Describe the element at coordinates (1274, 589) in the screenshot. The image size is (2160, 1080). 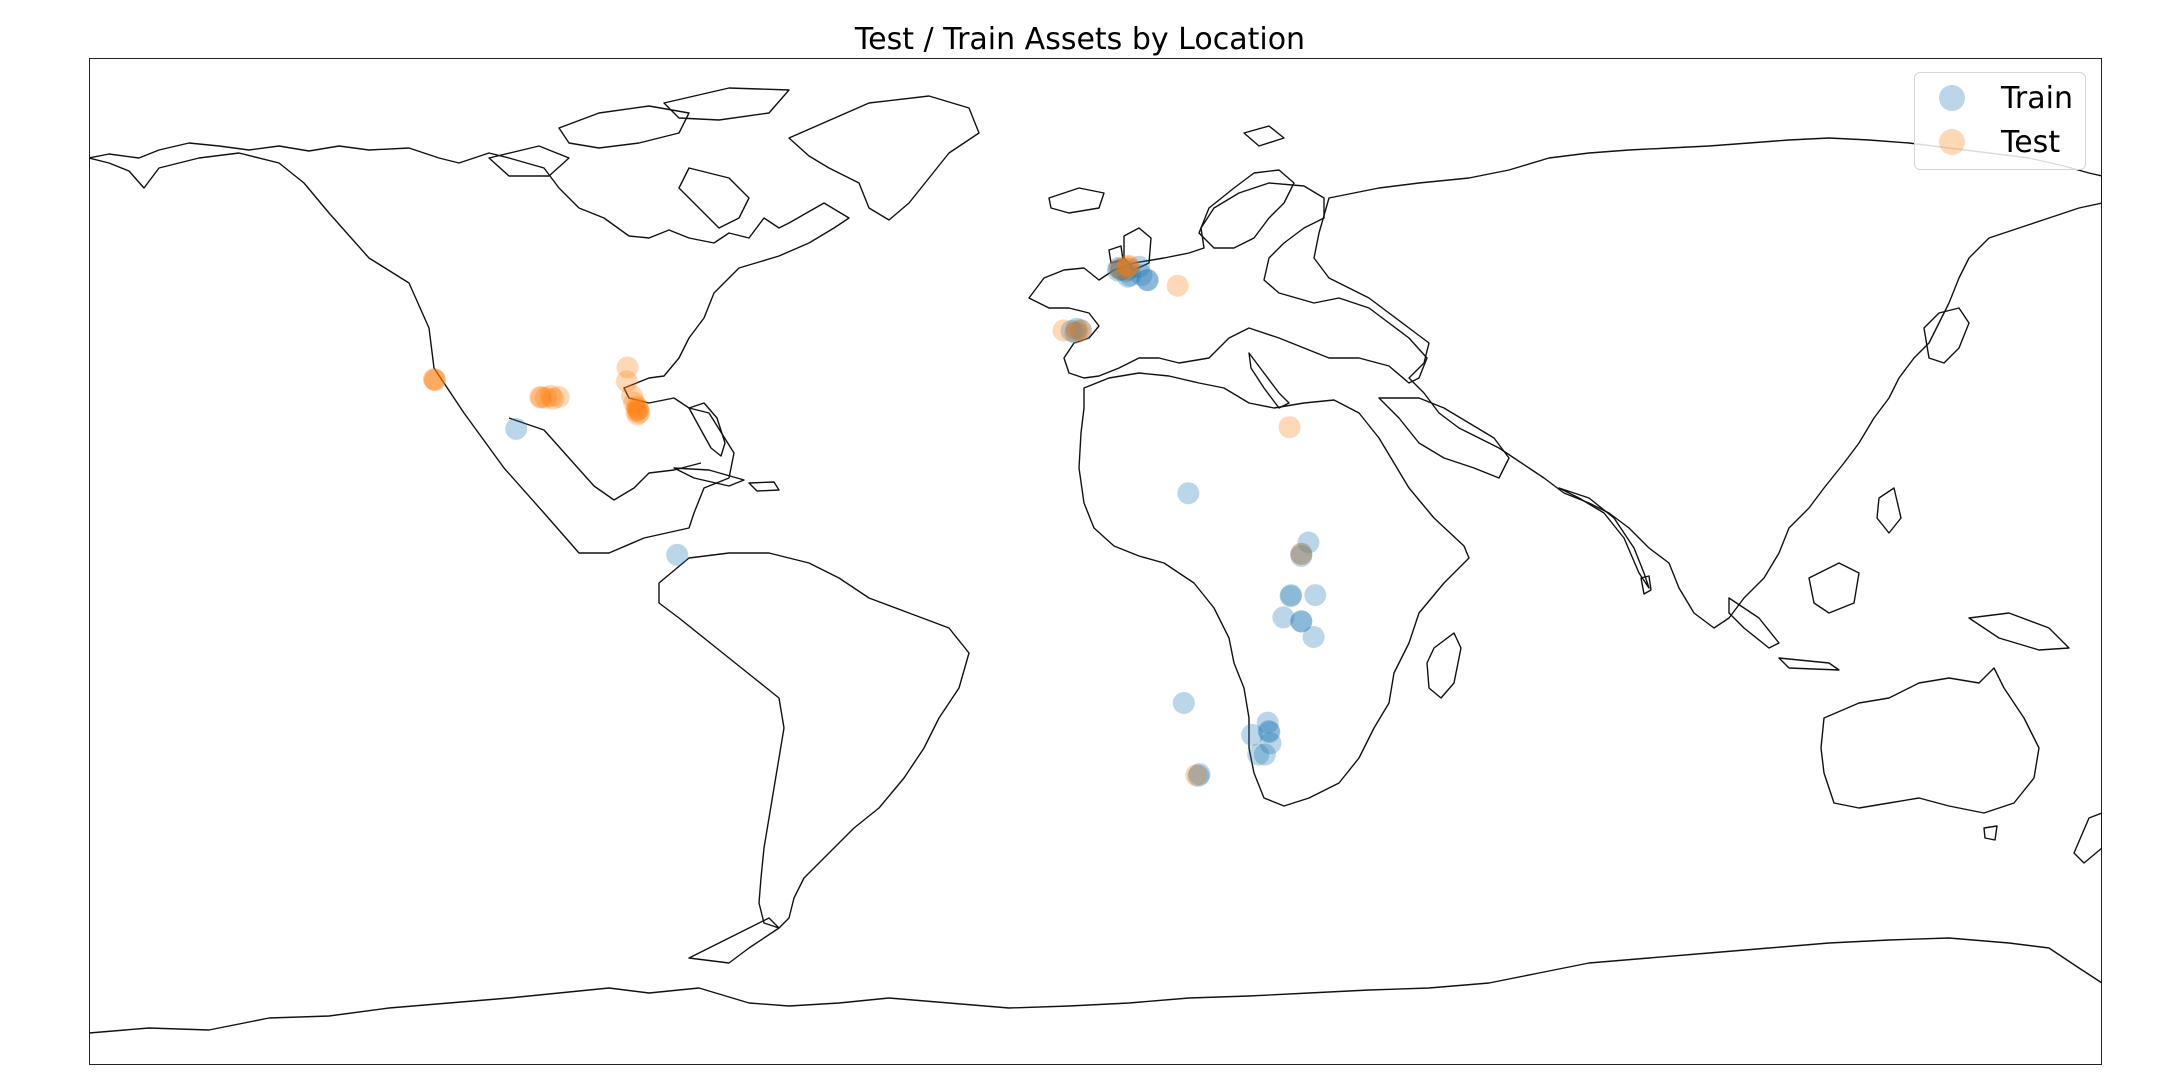
I see `africa-coastline` at that location.